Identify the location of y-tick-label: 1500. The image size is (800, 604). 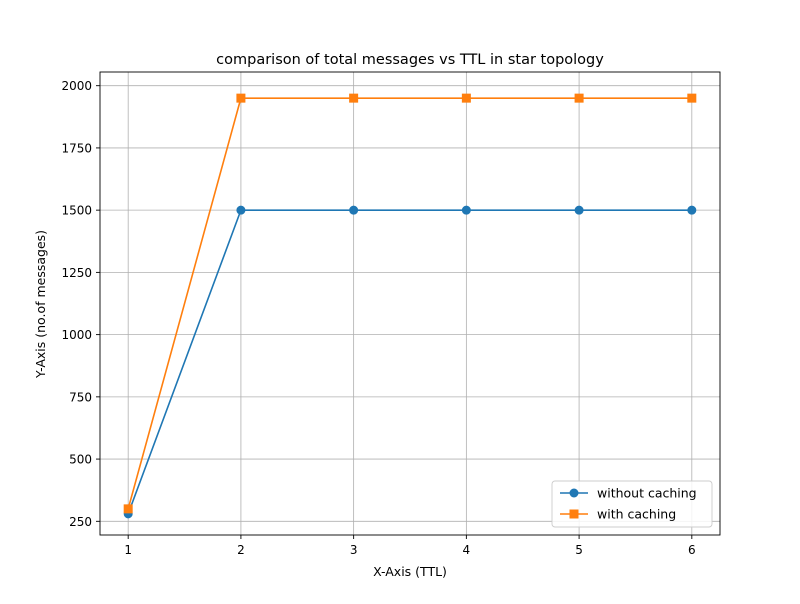
(76, 211).